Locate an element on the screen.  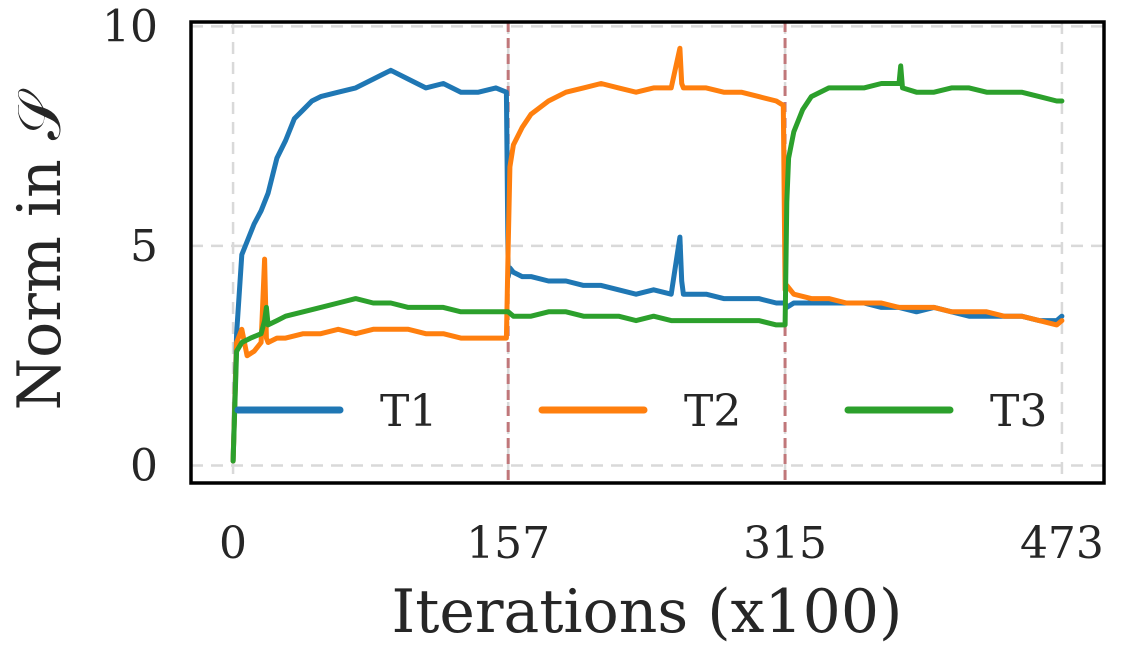
y-tick-label: 10 is located at coordinates (130, 26).